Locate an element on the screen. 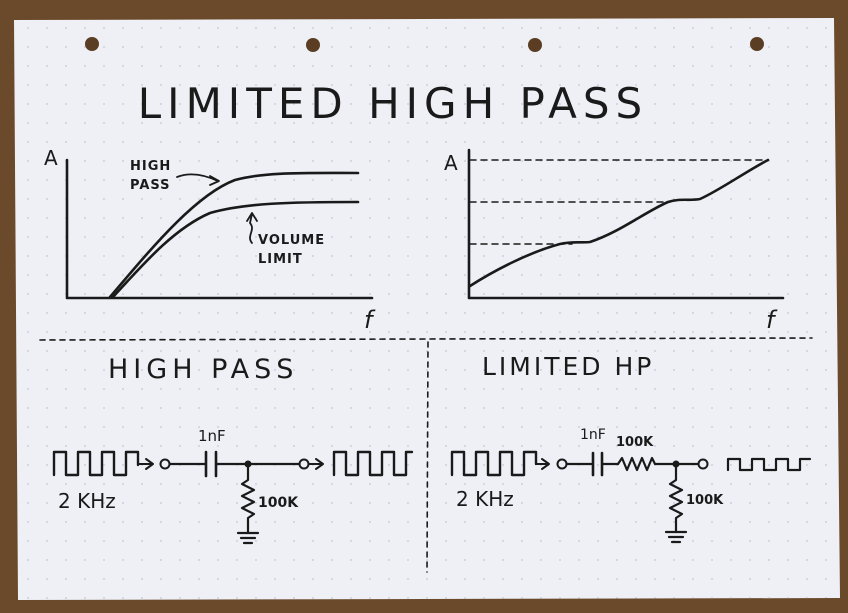 The height and width of the screenshot is (613, 848). level-guides is located at coordinates (619, 202).